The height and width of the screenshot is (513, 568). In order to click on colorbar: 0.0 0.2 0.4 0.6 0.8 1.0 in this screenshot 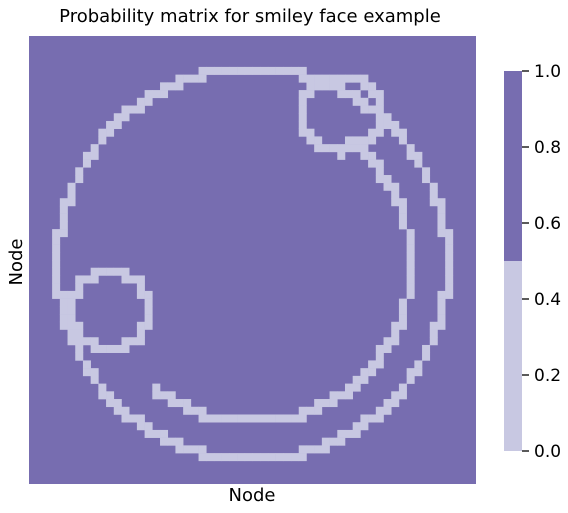, I will do `click(532, 262)`.